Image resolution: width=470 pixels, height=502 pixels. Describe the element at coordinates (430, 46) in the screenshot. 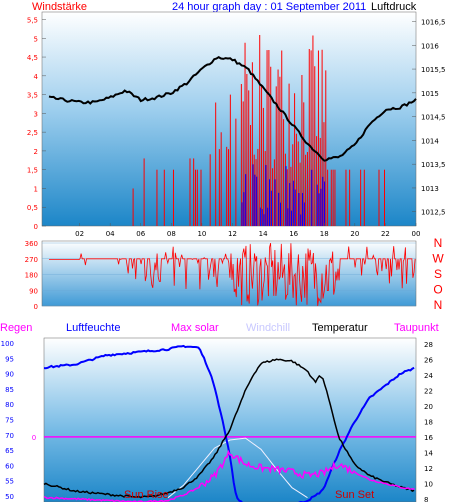

I see `pressure-tick-label: 1016` at that location.